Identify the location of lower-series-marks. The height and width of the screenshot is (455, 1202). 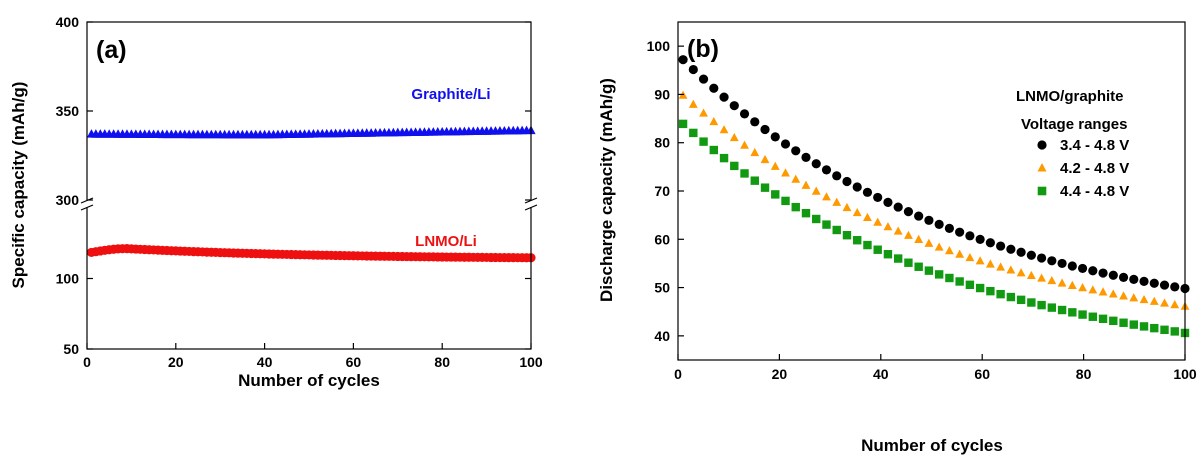
(311, 253).